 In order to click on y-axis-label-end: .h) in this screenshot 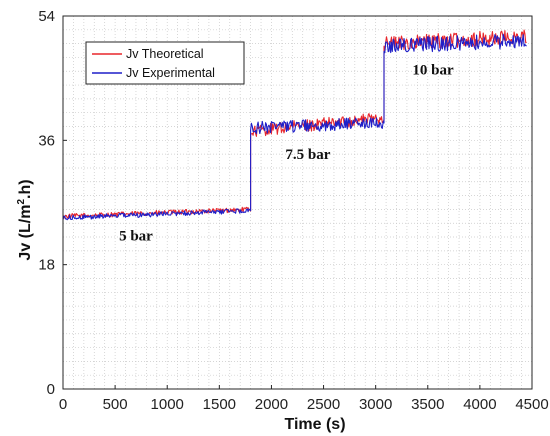, I will do `click(25, 189)`.